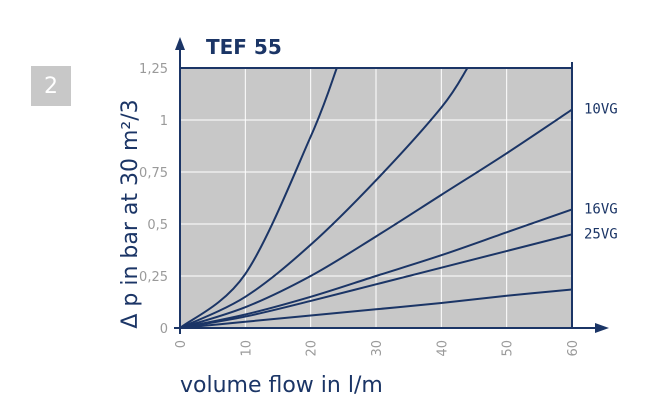  What do you see at coordinates (244, 47) in the screenshot?
I see `chart-title: TEF 55` at bounding box center [244, 47].